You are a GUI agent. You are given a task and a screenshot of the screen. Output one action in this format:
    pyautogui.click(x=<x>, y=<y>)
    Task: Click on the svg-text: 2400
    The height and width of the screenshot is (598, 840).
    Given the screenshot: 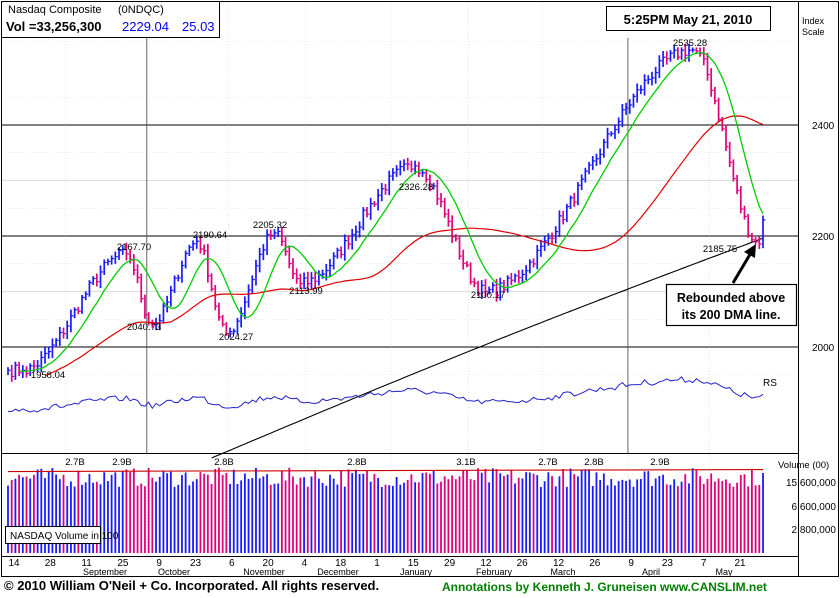 What is the action you would take?
    pyautogui.click(x=823, y=126)
    